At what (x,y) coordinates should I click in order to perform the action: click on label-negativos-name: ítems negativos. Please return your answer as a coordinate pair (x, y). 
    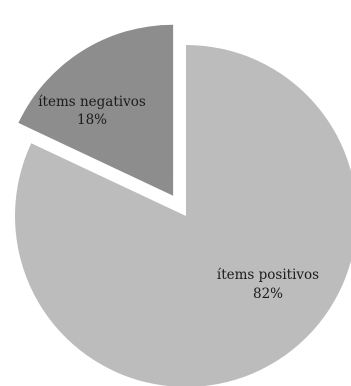
    Looking at the image, I should click on (92, 102).